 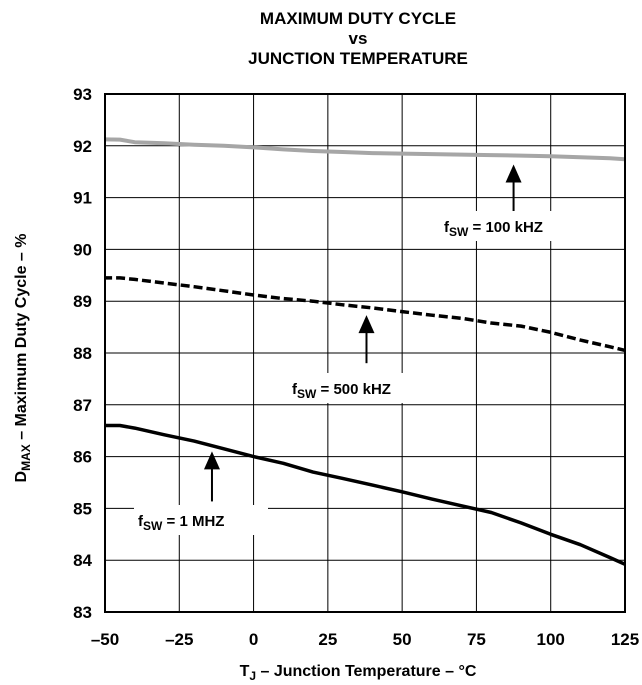 I want to click on y-tick-label-5: 88, so click(x=82, y=353).